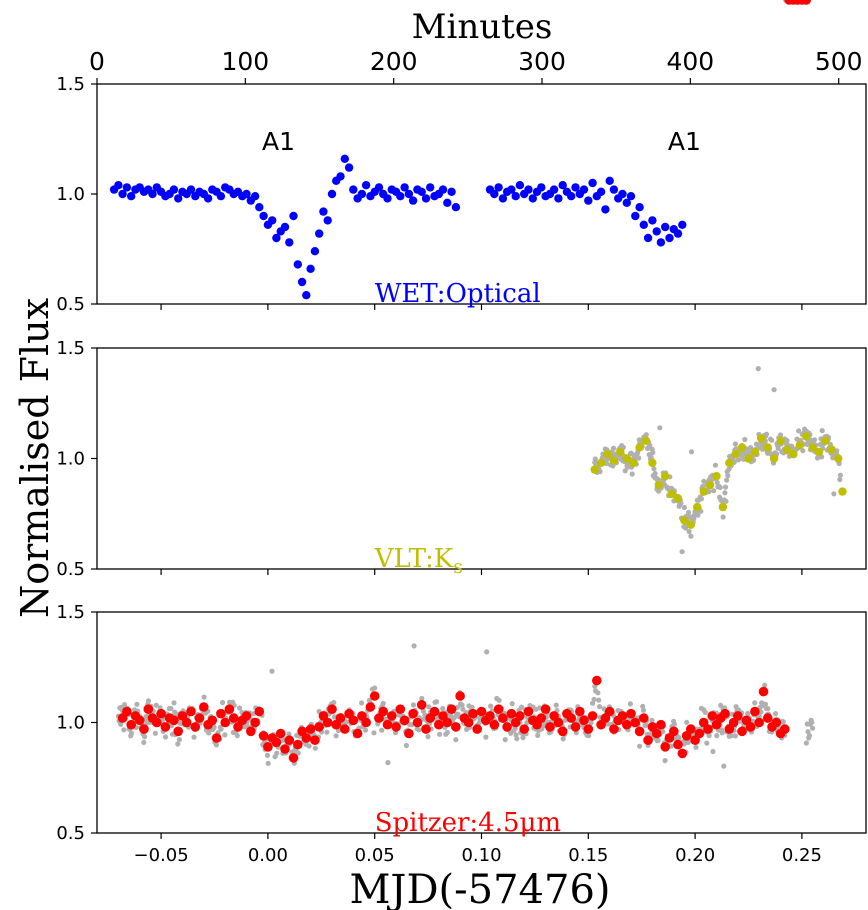  I want to click on x-axis-title: MJD(-57476), so click(479, 888).